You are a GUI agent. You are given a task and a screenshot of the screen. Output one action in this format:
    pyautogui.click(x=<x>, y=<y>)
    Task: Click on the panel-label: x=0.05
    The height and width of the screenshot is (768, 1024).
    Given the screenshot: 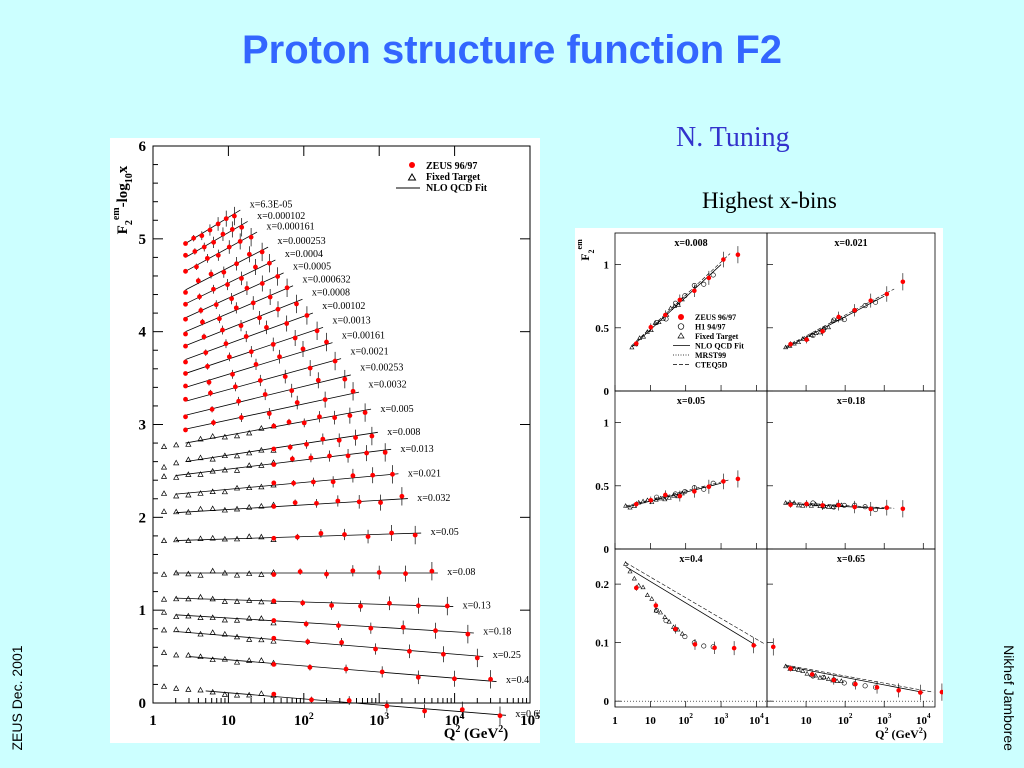 What is the action you would take?
    pyautogui.click(x=691, y=401)
    